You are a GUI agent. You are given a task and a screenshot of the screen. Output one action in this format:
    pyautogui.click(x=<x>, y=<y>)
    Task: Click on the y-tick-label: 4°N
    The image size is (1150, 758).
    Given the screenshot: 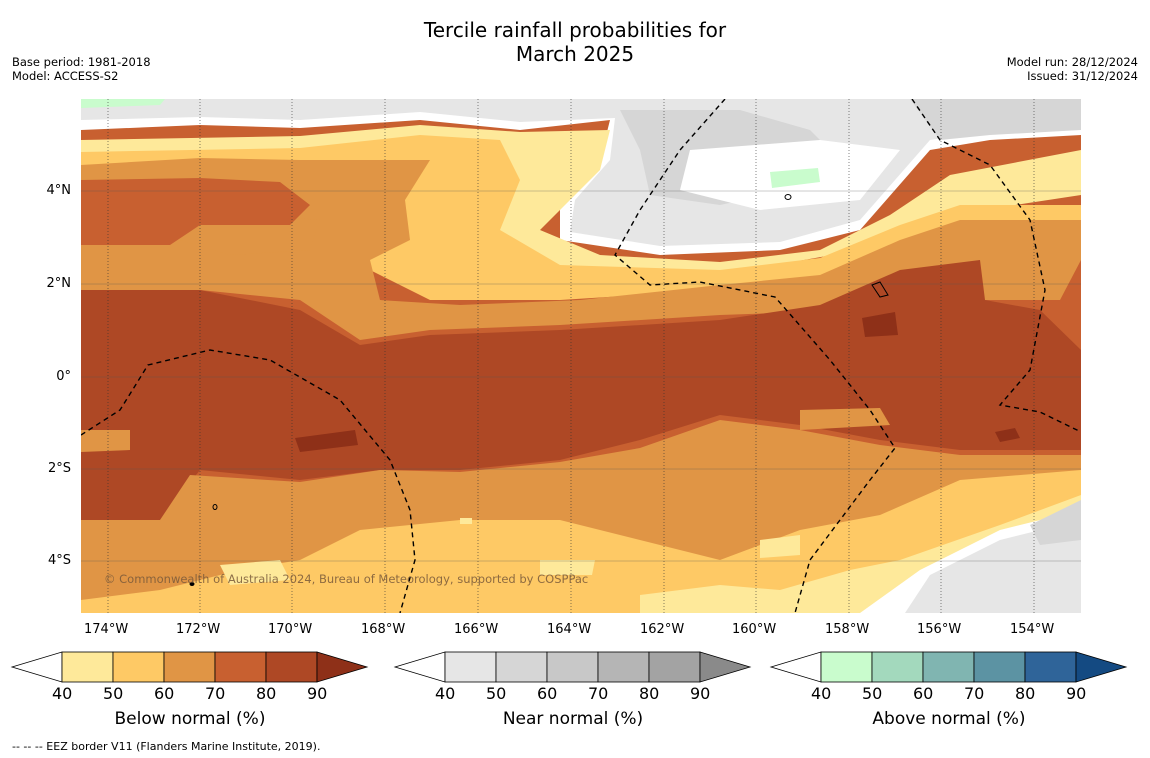 What is the action you would take?
    pyautogui.click(x=59, y=190)
    